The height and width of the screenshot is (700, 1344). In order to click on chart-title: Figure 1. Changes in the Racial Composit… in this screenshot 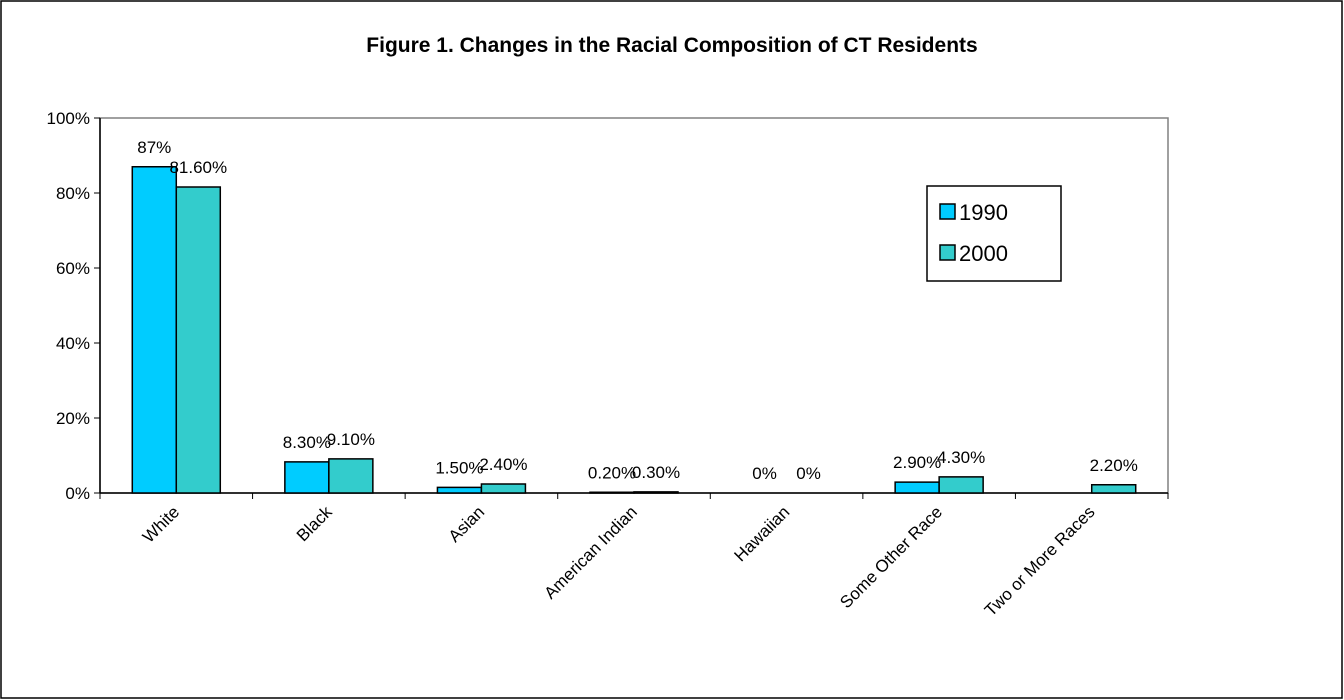, I will do `click(671, 45)`.